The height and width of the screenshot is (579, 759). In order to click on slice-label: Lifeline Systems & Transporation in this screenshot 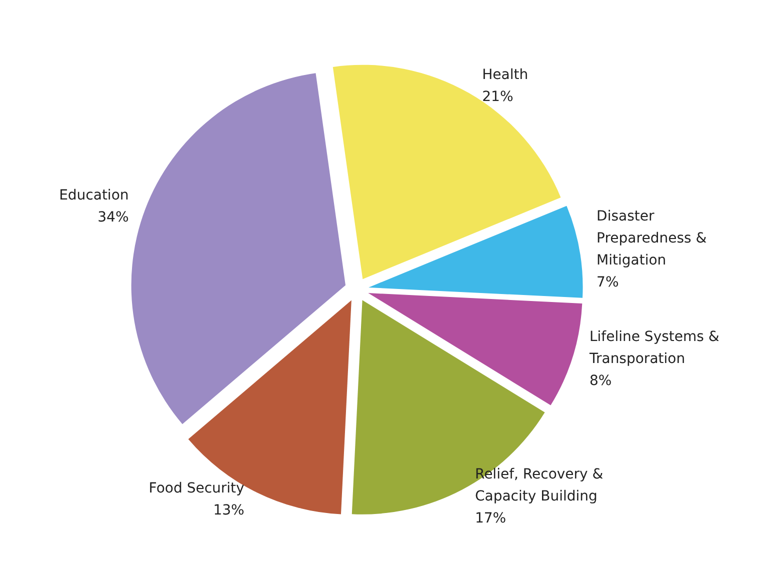, I will do `click(656, 347)`.